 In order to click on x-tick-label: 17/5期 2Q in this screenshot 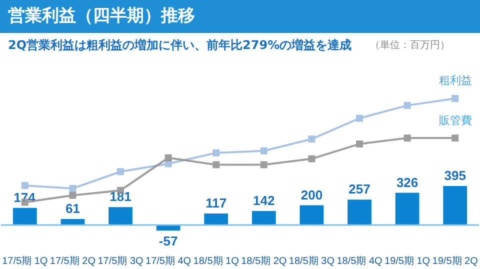, I will do `click(73, 261)`.